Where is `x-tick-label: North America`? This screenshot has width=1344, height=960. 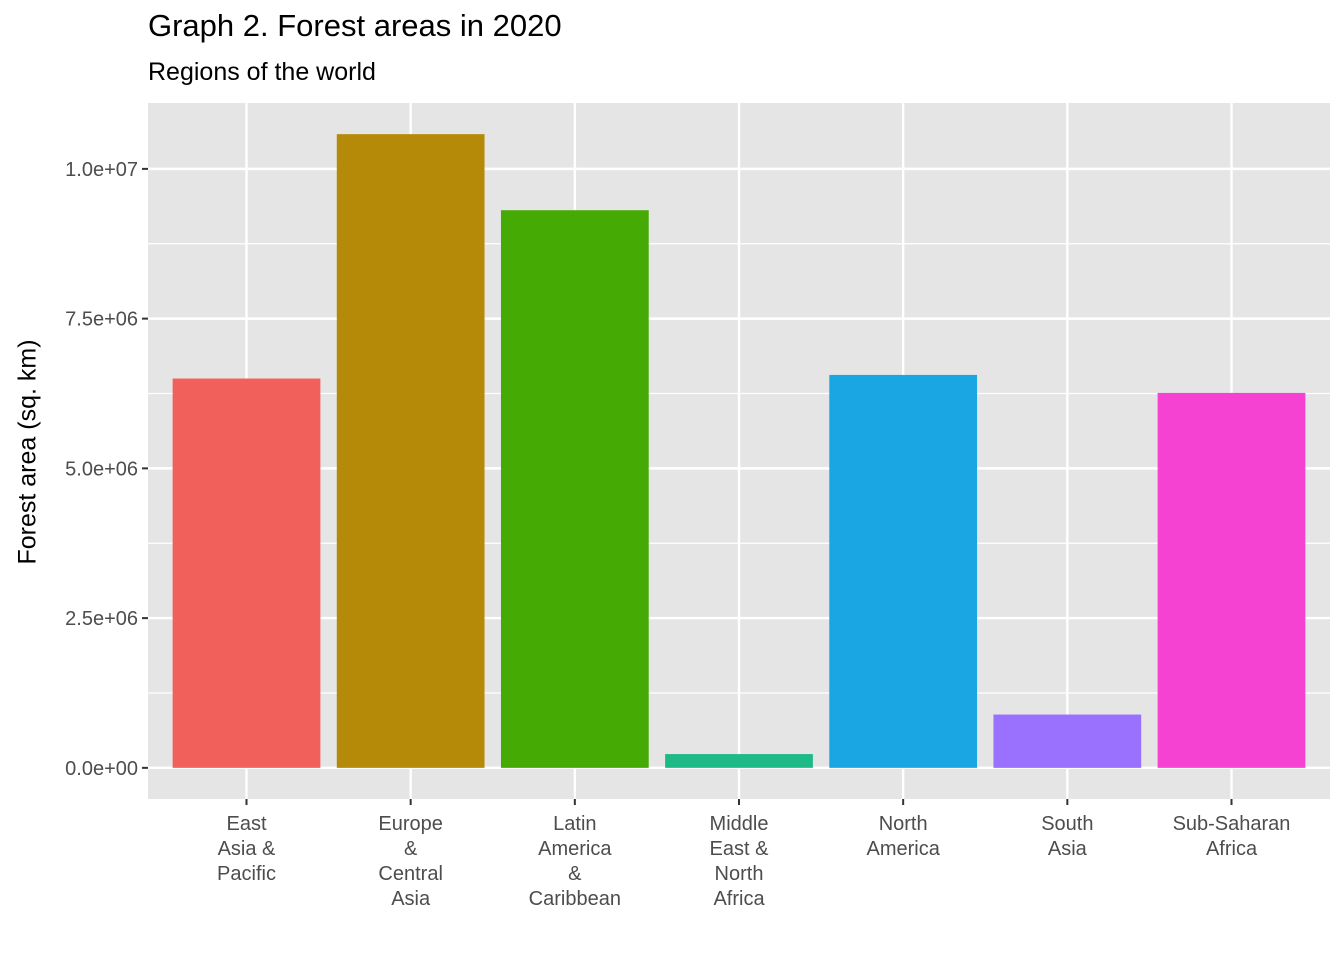 x-tick-label: North America is located at coordinates (903, 836).